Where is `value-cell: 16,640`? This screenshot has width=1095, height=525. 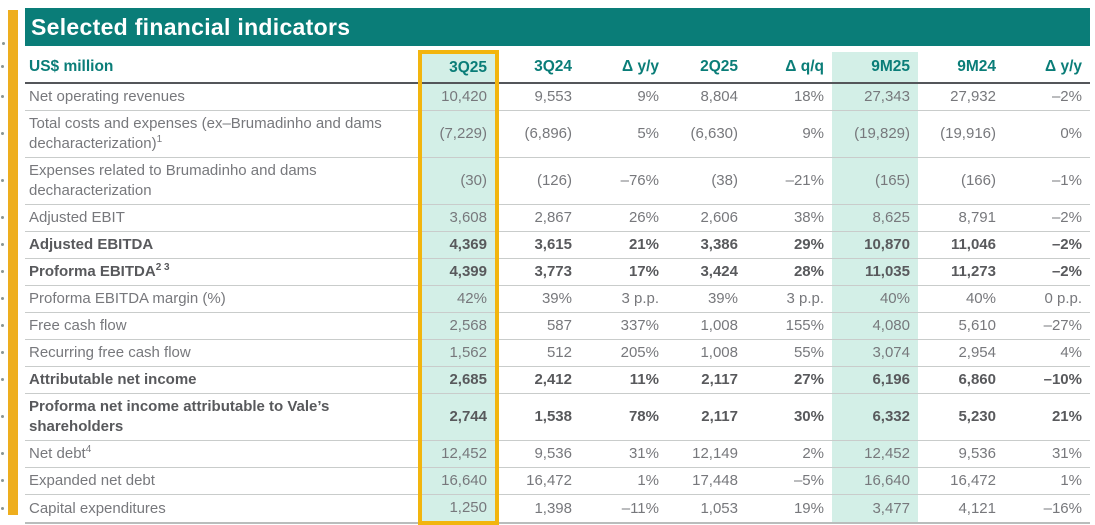
value-cell: 16,640 is located at coordinates (875, 481).